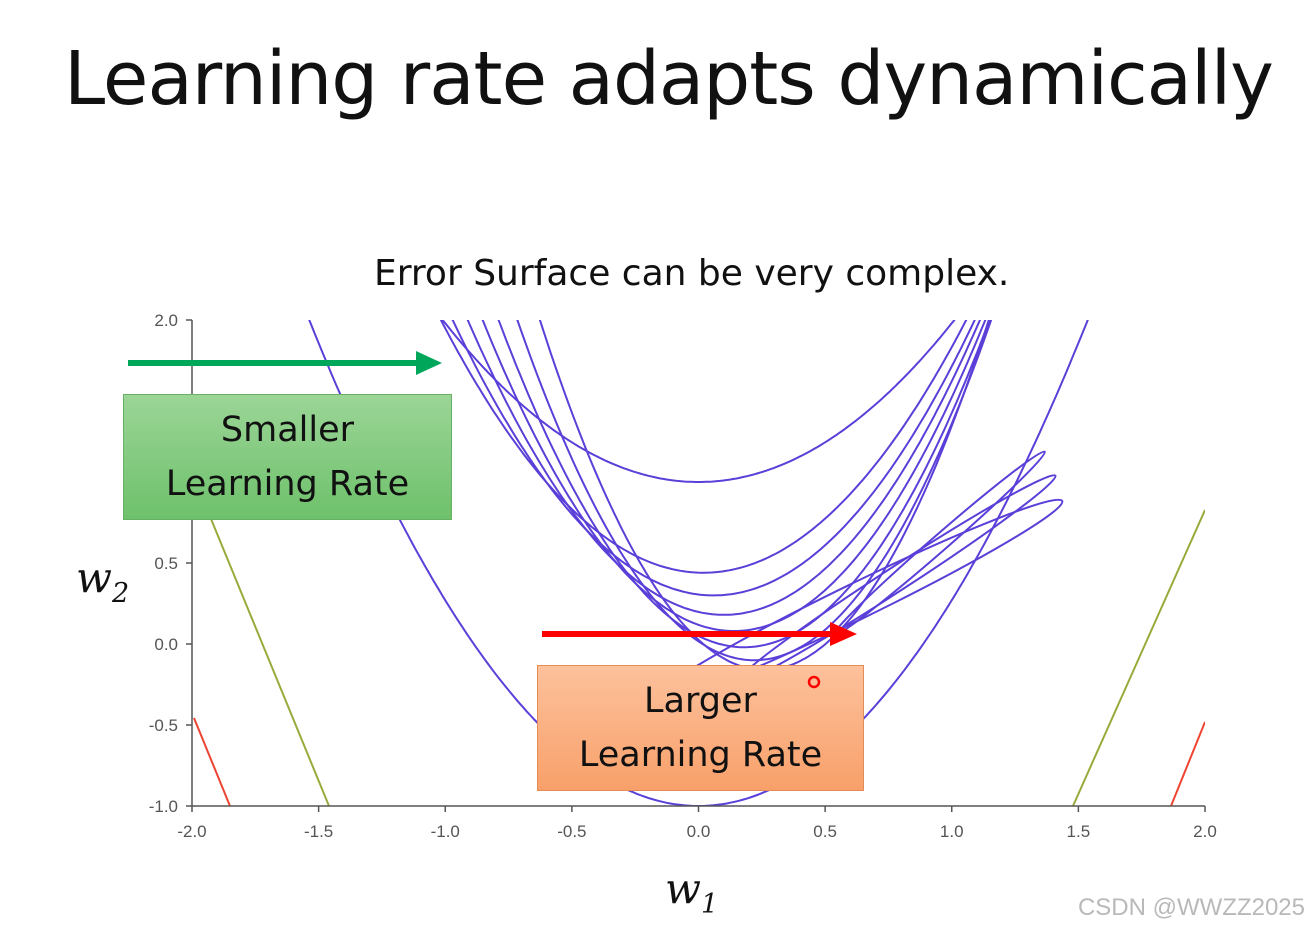 Image resolution: width=1311 pixels, height=930 pixels. I want to click on x-tick-label: 2.0, so click(1205, 831).